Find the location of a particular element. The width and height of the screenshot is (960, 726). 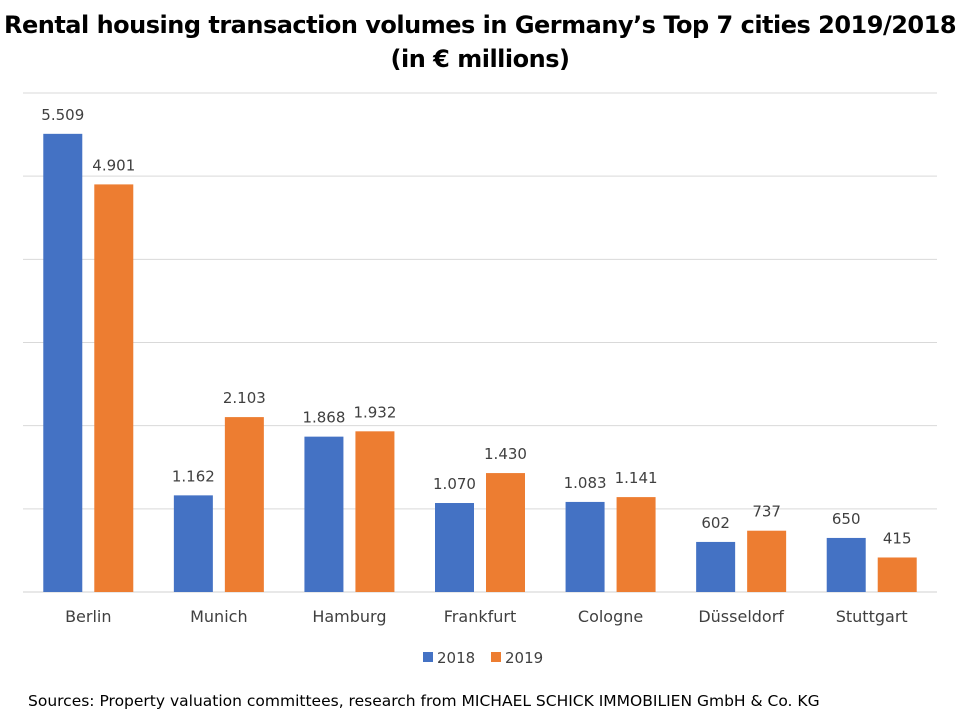

bar-2018-frankfurt is located at coordinates (454, 547).